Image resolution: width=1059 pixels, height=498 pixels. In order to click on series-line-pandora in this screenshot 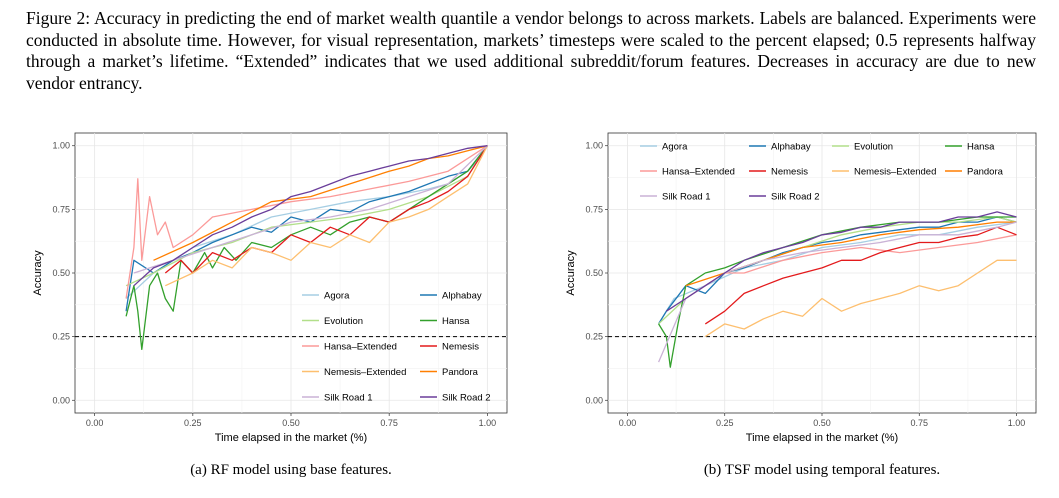, I will do `click(320, 203)`.